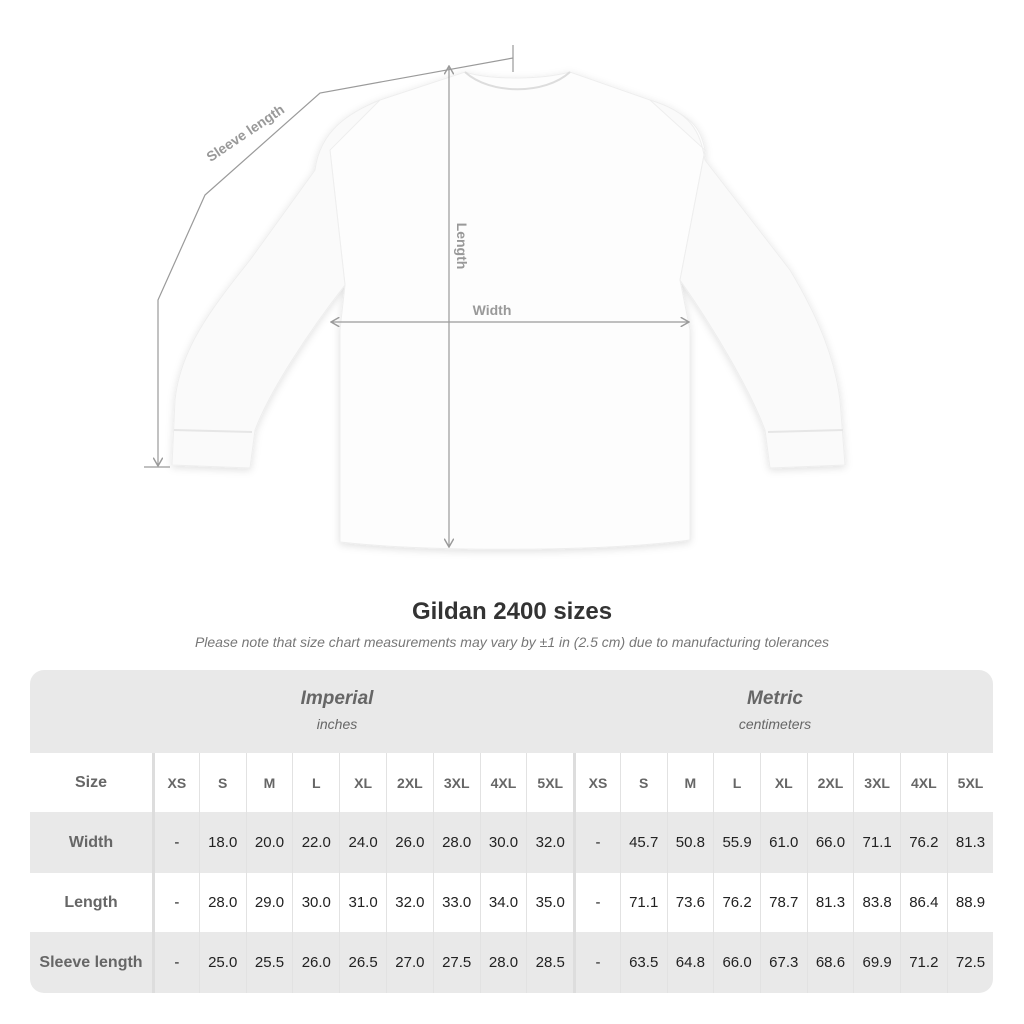  What do you see at coordinates (923, 902) in the screenshot?
I see `metric-cell: 86.4` at bounding box center [923, 902].